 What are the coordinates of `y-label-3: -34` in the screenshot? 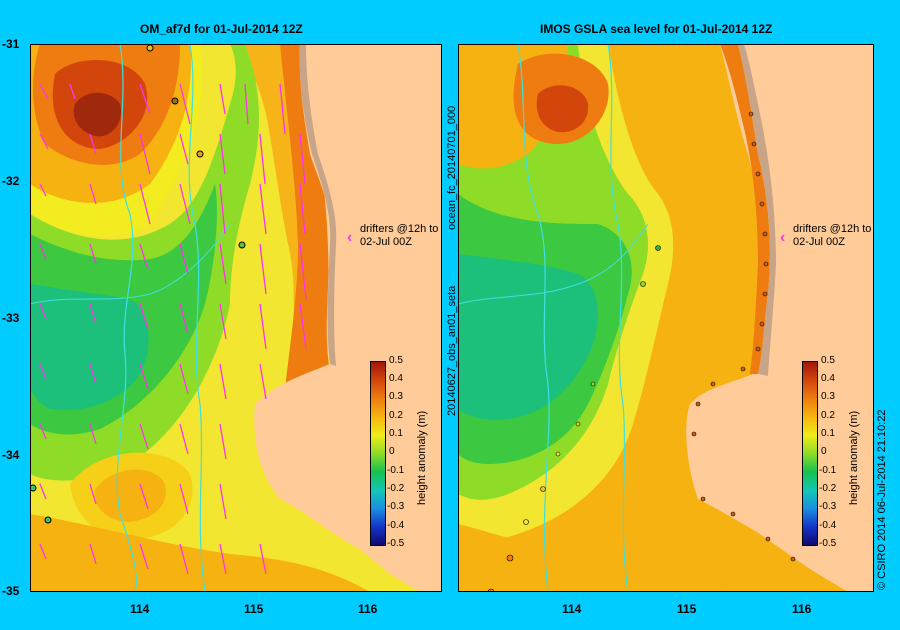 It's located at (11, 455).